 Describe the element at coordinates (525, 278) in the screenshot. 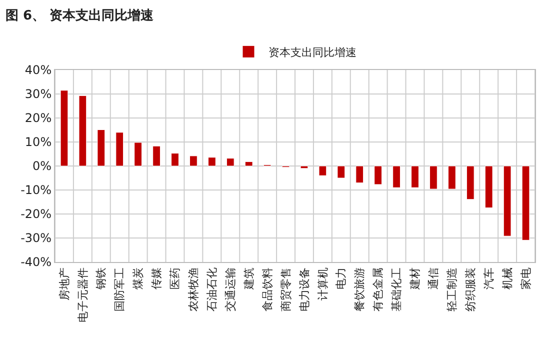

I see `x-tick-label: 家电` at that location.